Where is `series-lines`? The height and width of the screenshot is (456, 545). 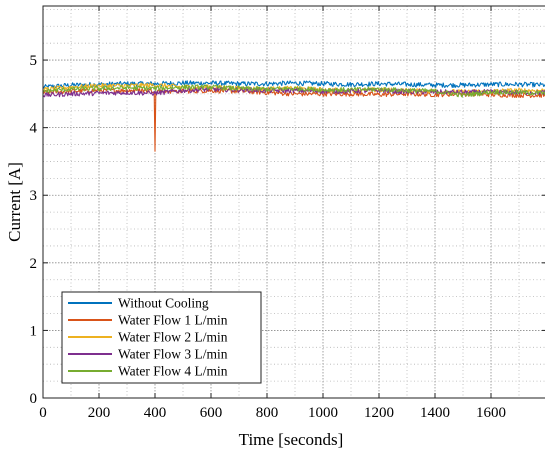 series-lines is located at coordinates (293, 116).